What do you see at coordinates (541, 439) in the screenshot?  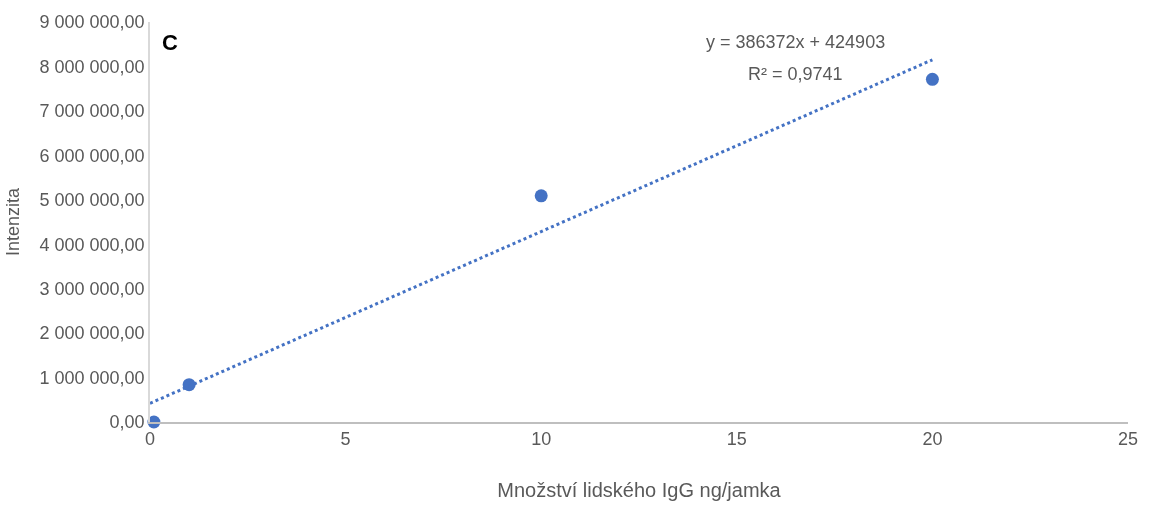 I see `x-tick-label: 10` at bounding box center [541, 439].